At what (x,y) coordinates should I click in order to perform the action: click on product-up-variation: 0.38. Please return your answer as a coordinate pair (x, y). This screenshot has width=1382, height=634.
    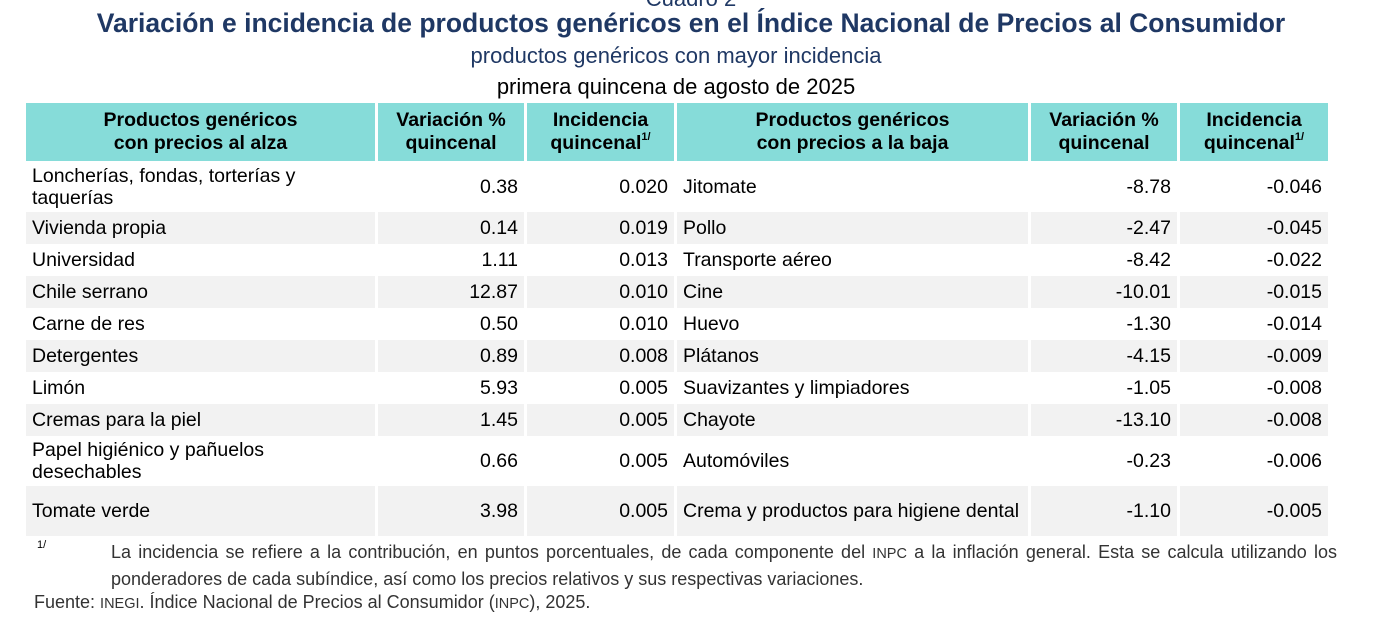
    Looking at the image, I should click on (452, 186).